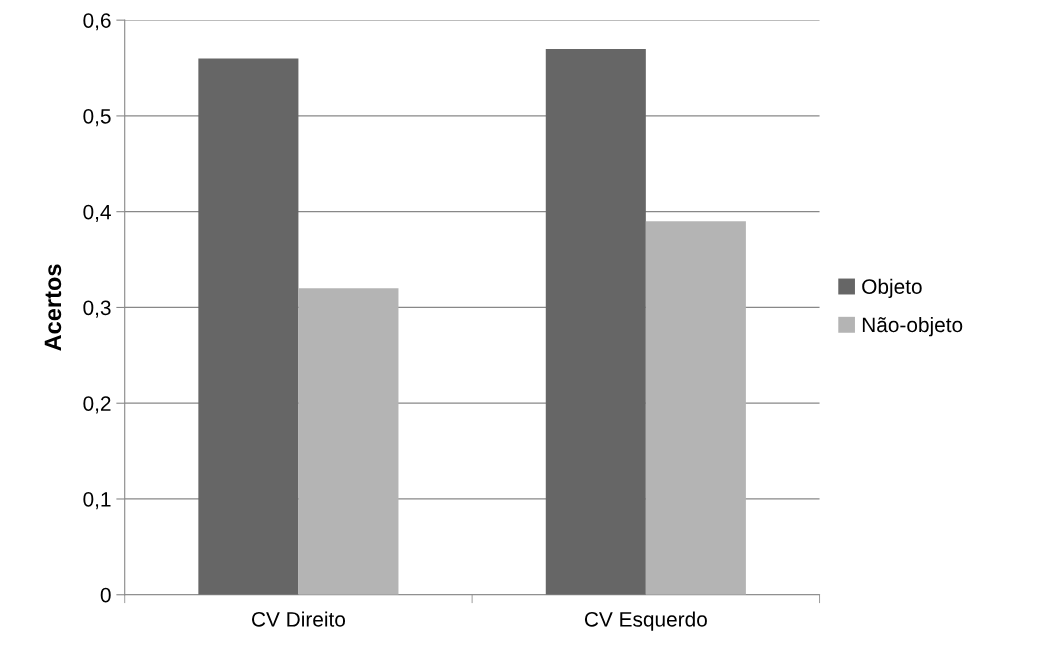 The height and width of the screenshot is (650, 1048). I want to click on x-tick-label: CV Direito, so click(299, 619).